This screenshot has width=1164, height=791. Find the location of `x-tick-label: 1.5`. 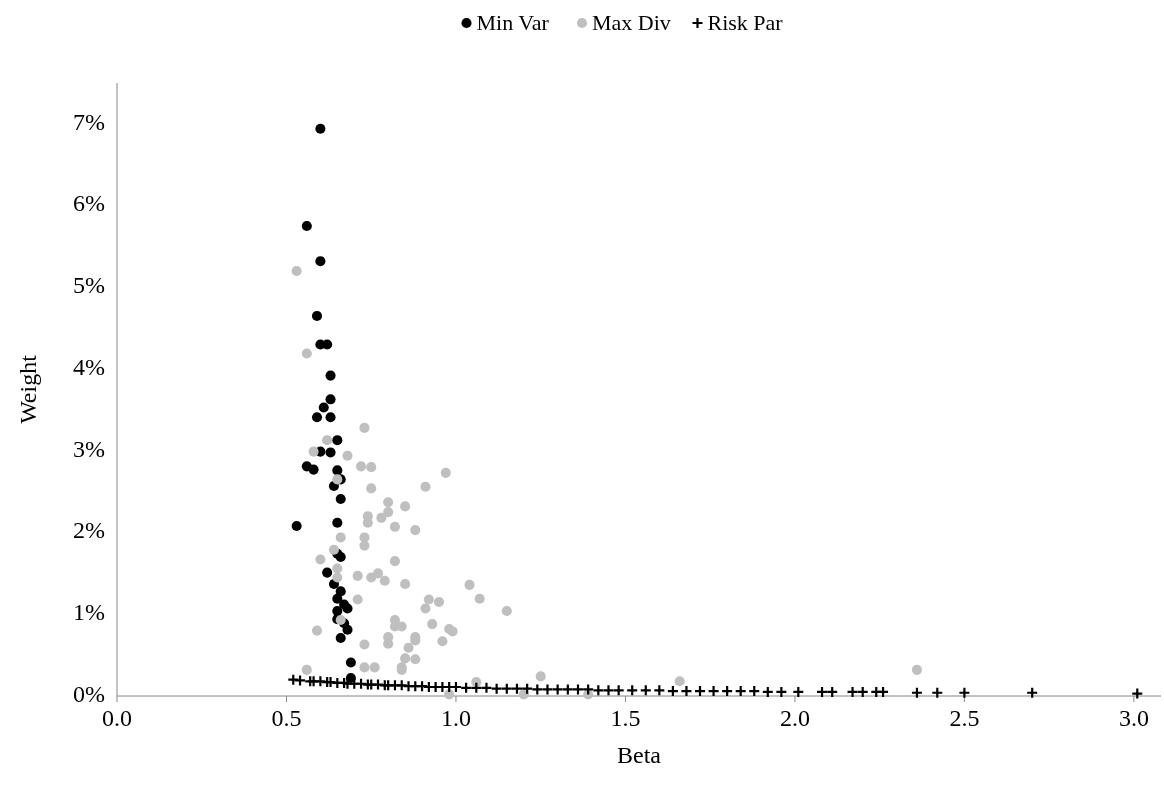

x-tick-label: 1.5 is located at coordinates (625, 718).